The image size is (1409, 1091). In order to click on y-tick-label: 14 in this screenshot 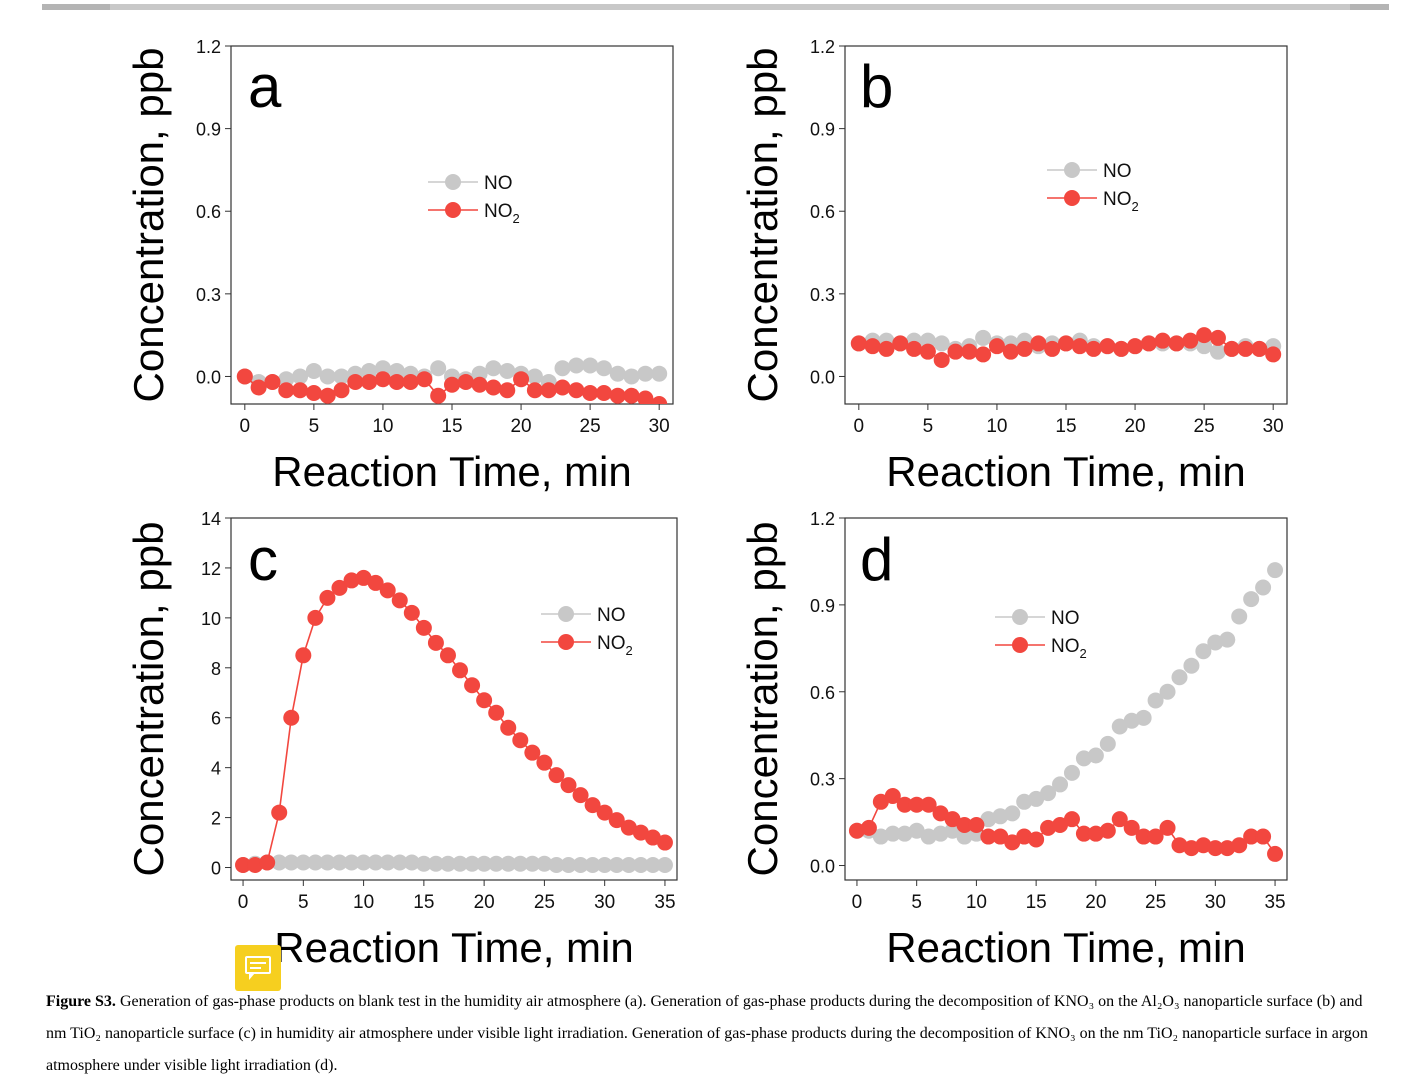, I will do `click(211, 519)`.